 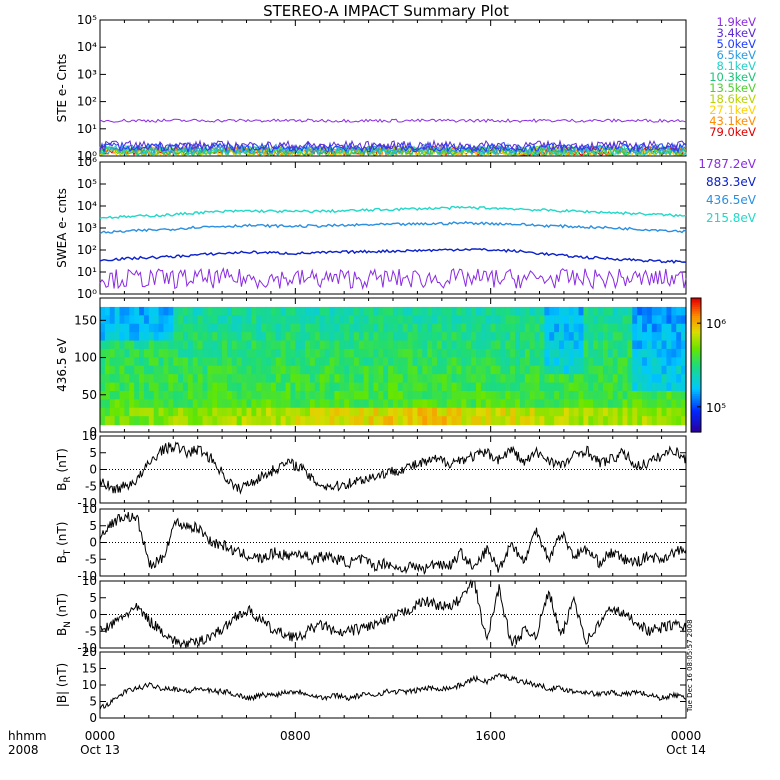 What do you see at coordinates (393, 685) in the screenshot?
I see `bmag-frame` at bounding box center [393, 685].